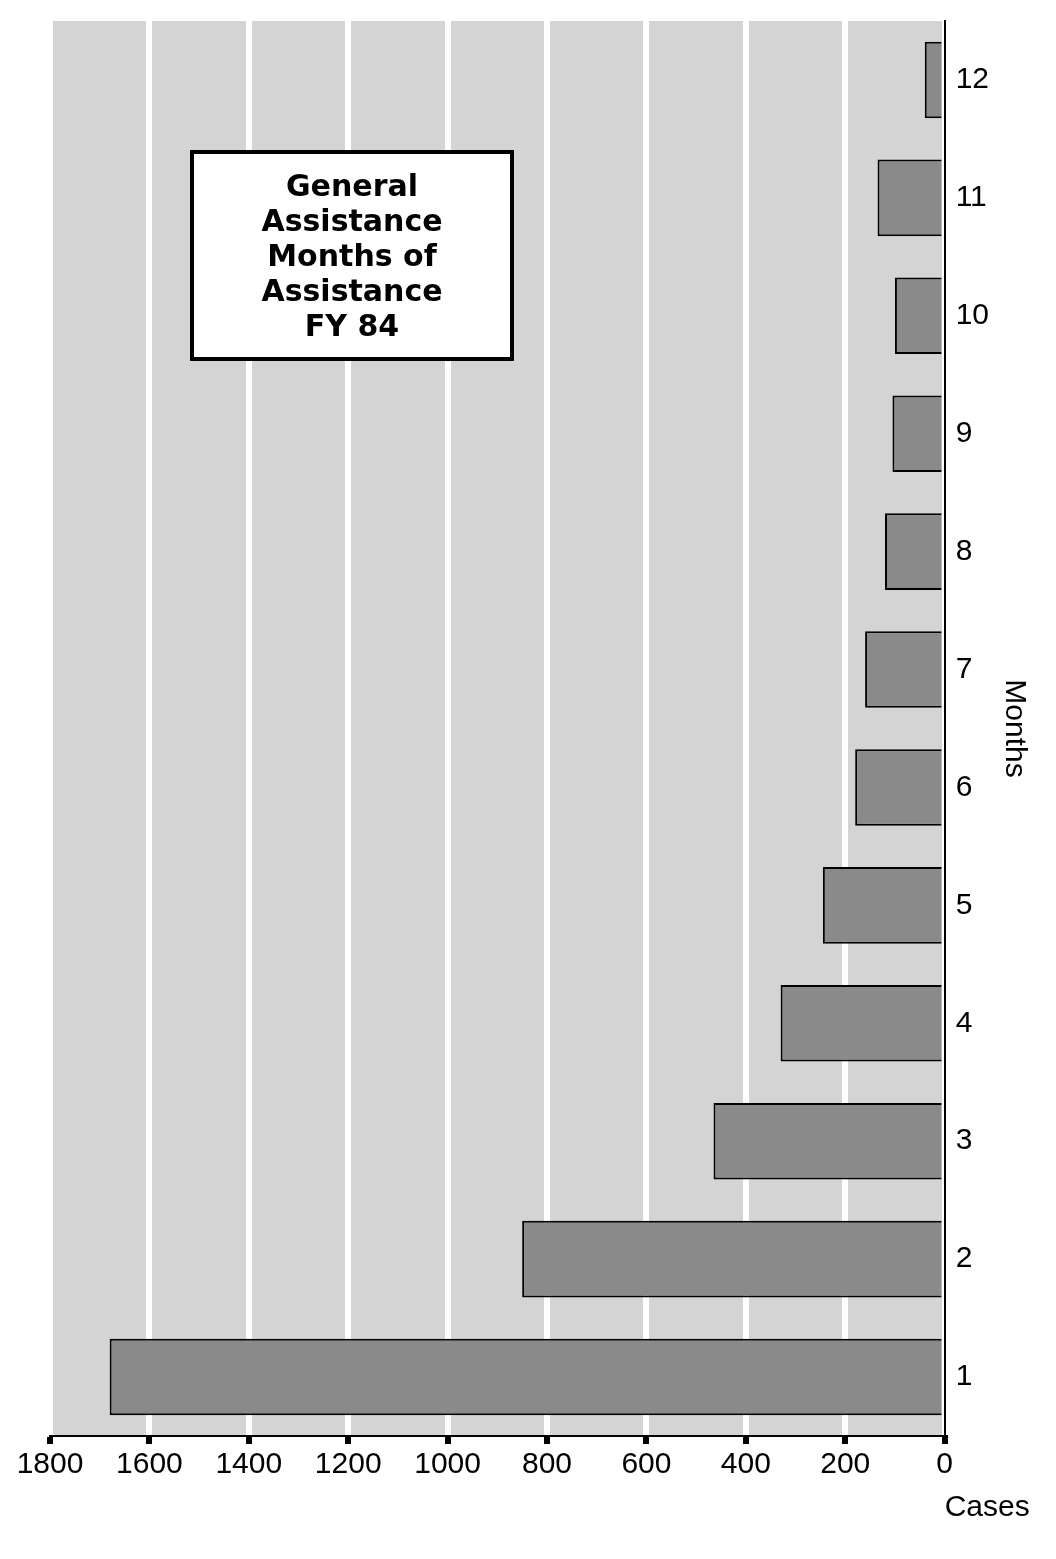 This screenshot has height=1559, width=1056. I want to click on x-tick-label: 600, so click(646, 1463).